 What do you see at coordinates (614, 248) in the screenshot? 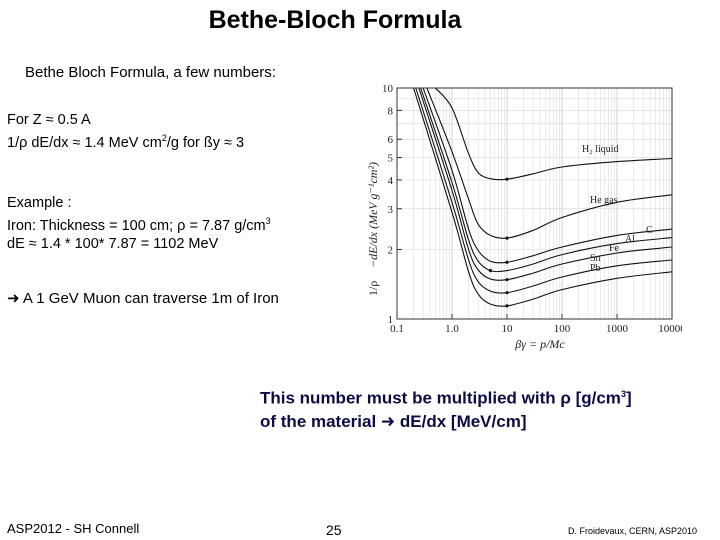
I see `series-label: Fe` at bounding box center [614, 248].